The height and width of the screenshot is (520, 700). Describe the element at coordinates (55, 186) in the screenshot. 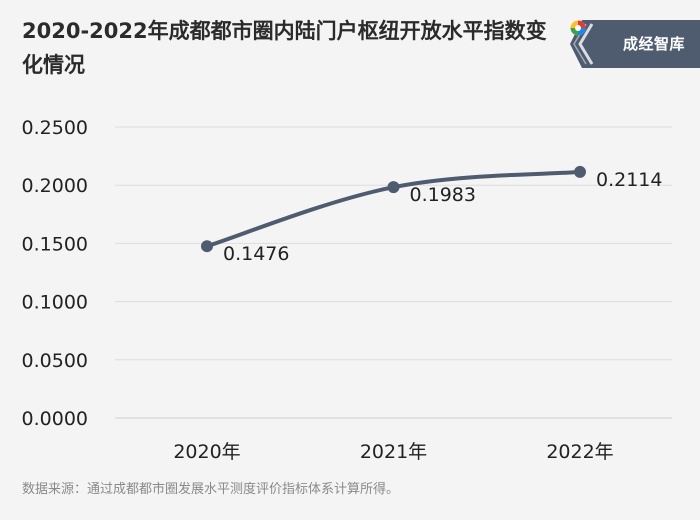

I see `y-tick-label: 0.2000` at that location.